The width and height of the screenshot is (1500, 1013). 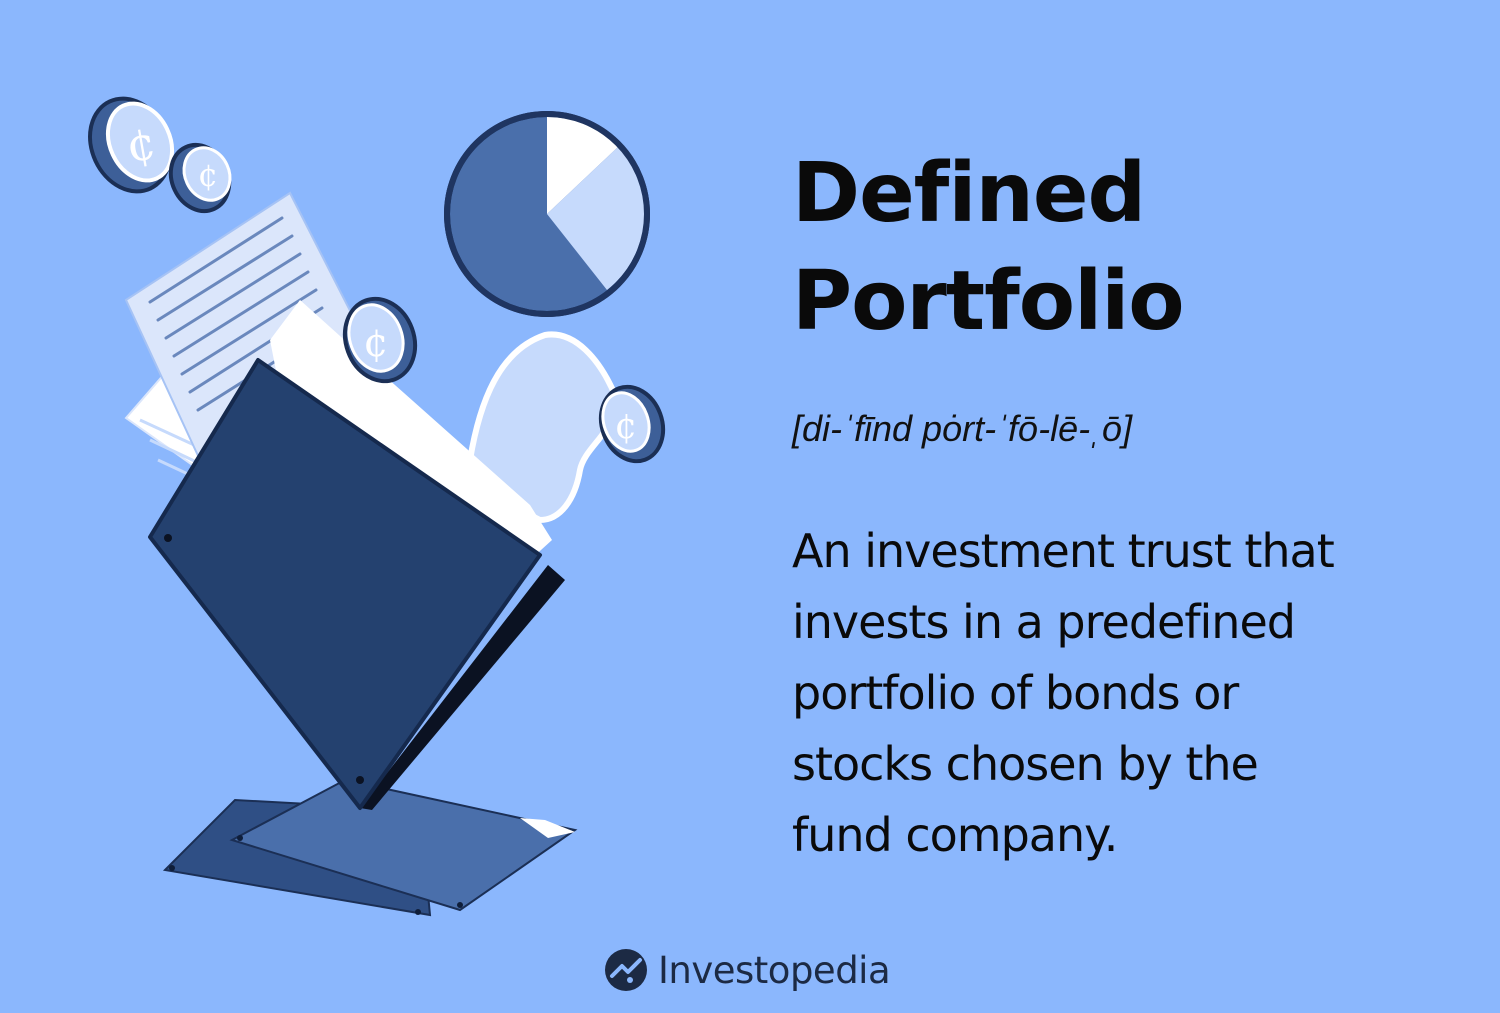 I want to click on investopedia-logo-icon, so click(x=626, y=970).